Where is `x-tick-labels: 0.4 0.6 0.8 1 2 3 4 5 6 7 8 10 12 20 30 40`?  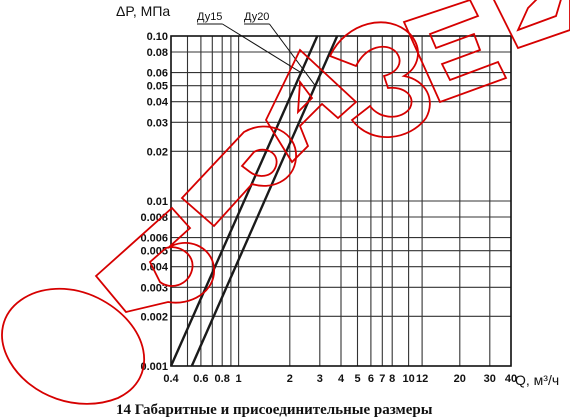 x-tick-labels: 0.4 0.6 0.8 1 2 3 4 5 6 7 8 10 12 20 30 40 is located at coordinates (340, 379).